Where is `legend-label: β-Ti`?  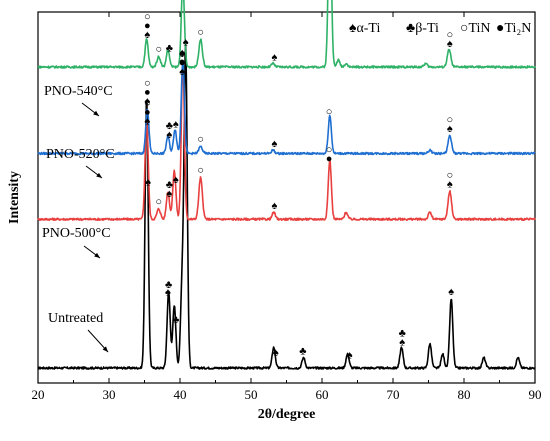 legend-label: β-Ti is located at coordinates (427, 28).